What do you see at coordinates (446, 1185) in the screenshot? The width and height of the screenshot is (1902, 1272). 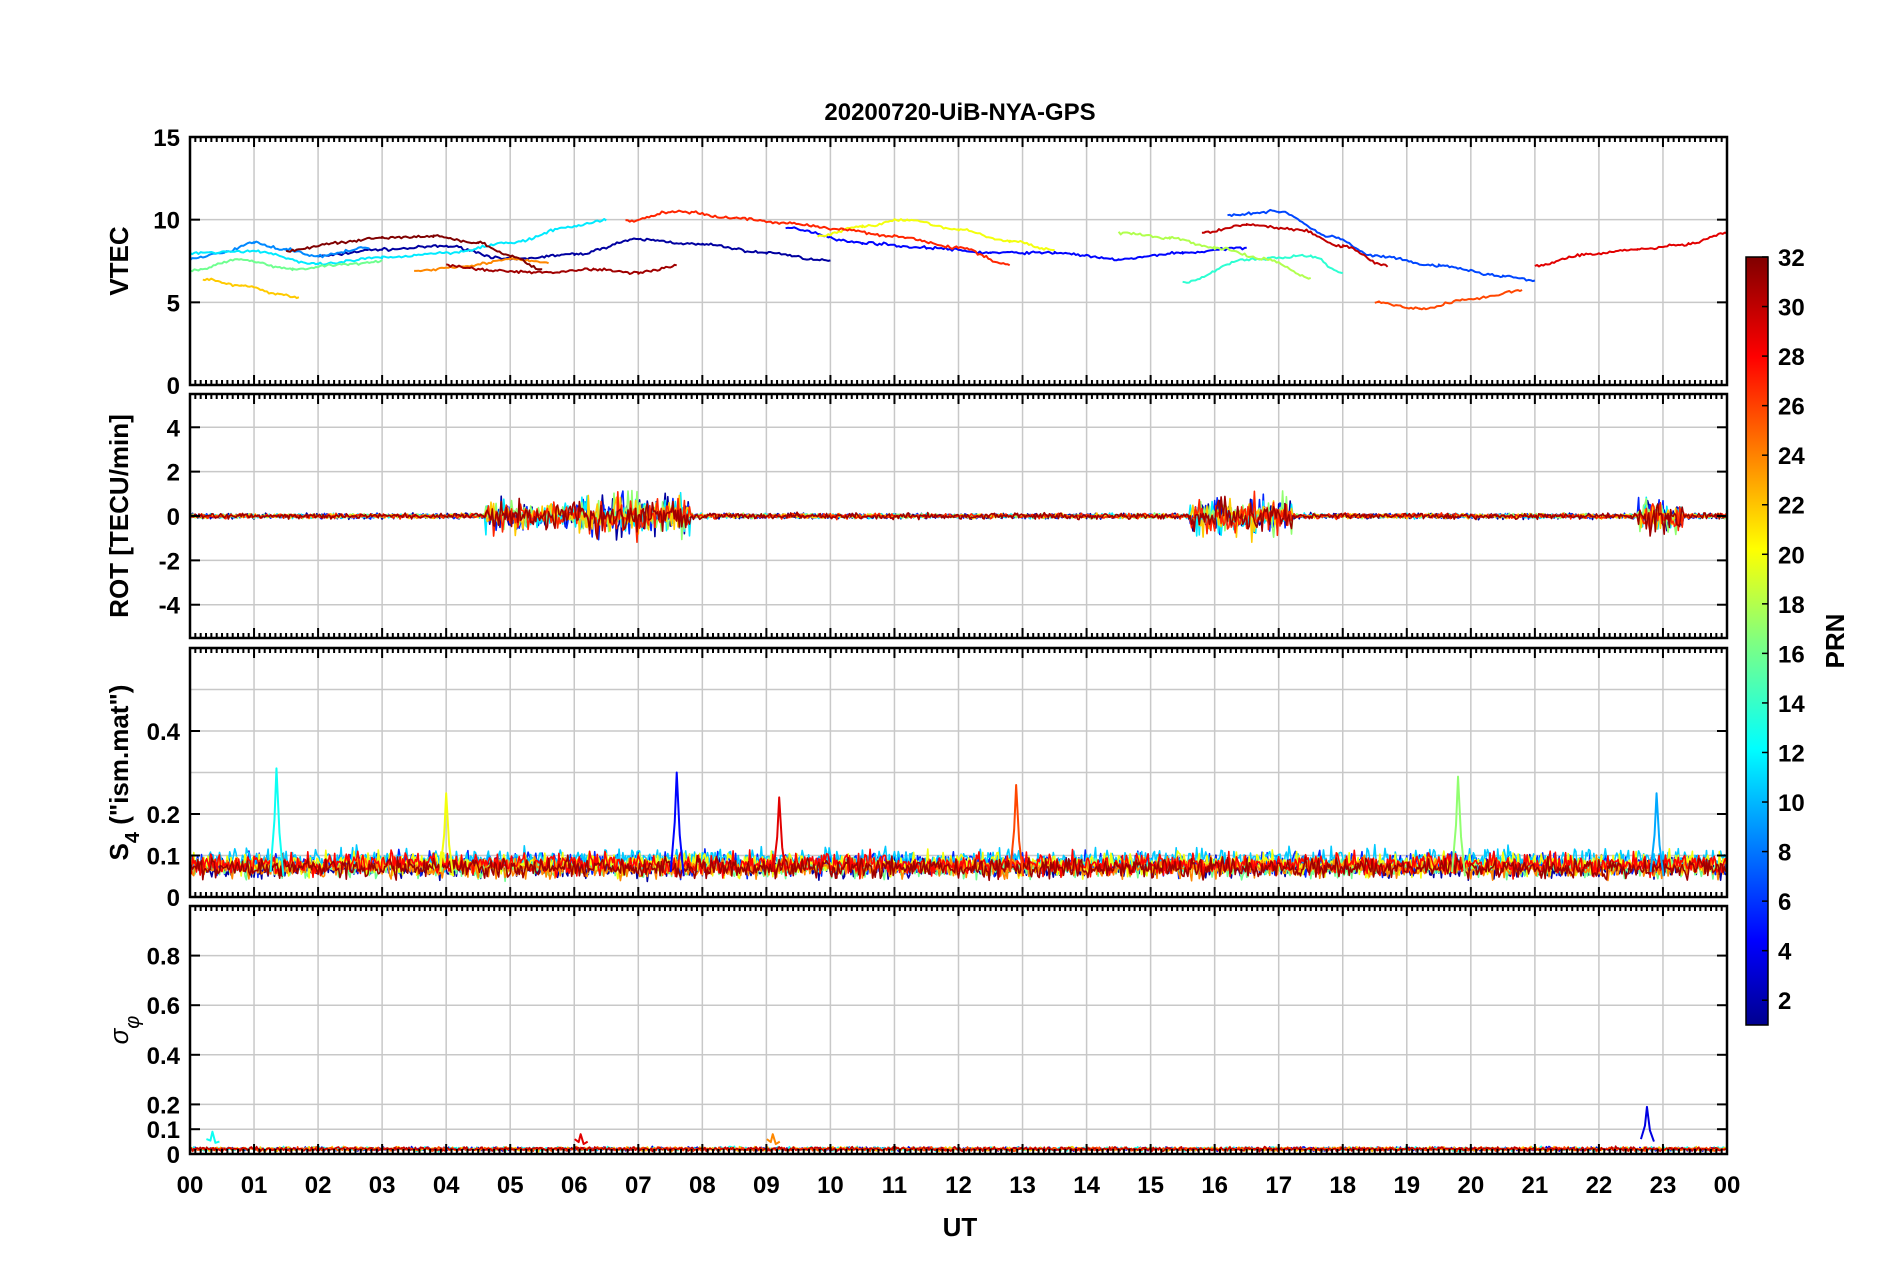 I see `x-tick-label: 04` at bounding box center [446, 1185].